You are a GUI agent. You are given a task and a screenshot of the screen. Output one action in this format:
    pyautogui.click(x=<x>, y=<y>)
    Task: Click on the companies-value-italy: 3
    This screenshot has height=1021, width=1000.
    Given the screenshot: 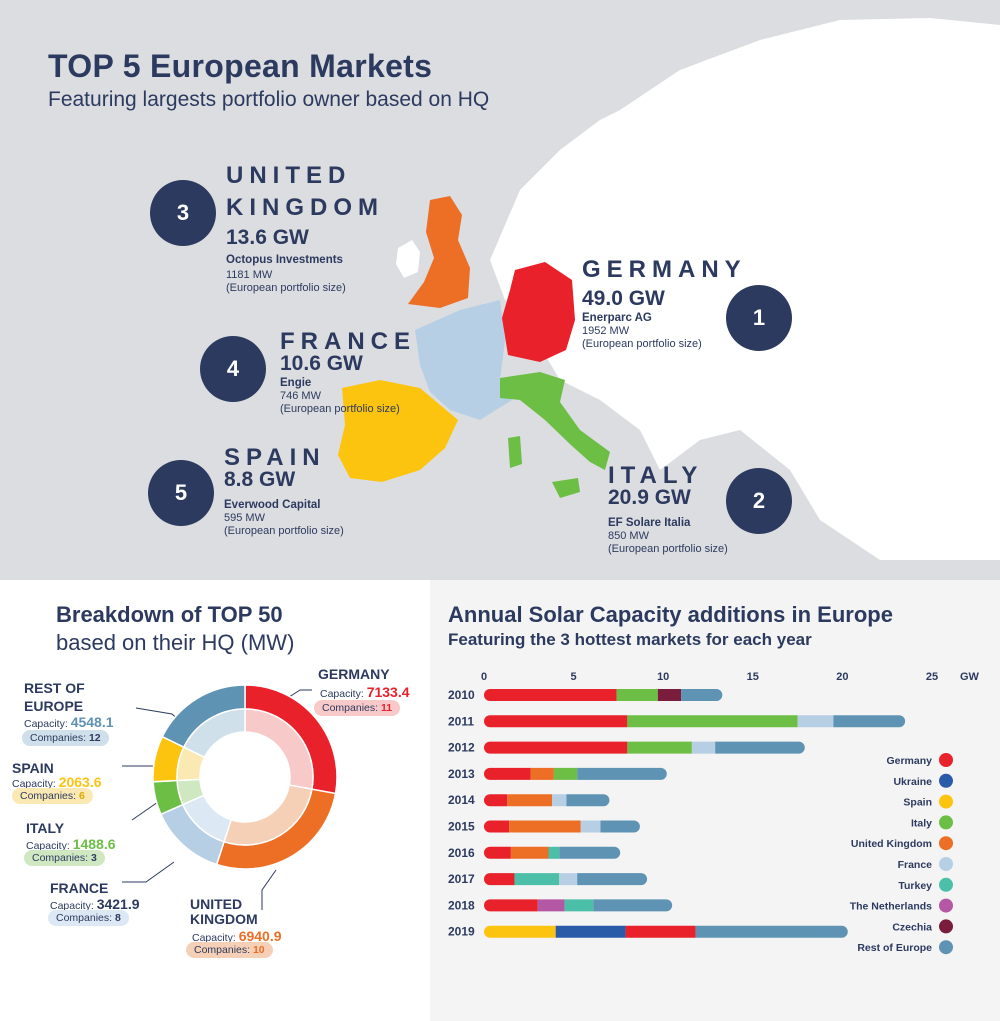 What is the action you would take?
    pyautogui.click(x=93, y=858)
    